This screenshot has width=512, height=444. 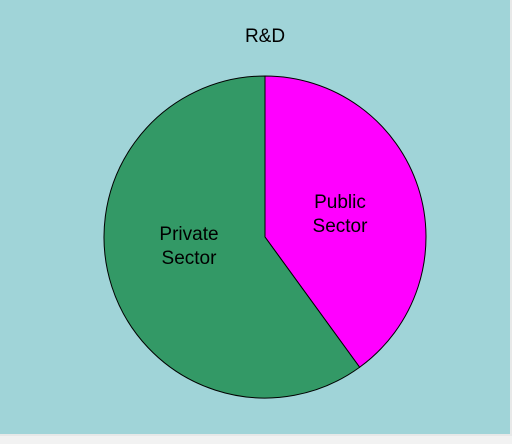 What do you see at coordinates (265, 36) in the screenshot?
I see `chart-title: R&D` at bounding box center [265, 36].